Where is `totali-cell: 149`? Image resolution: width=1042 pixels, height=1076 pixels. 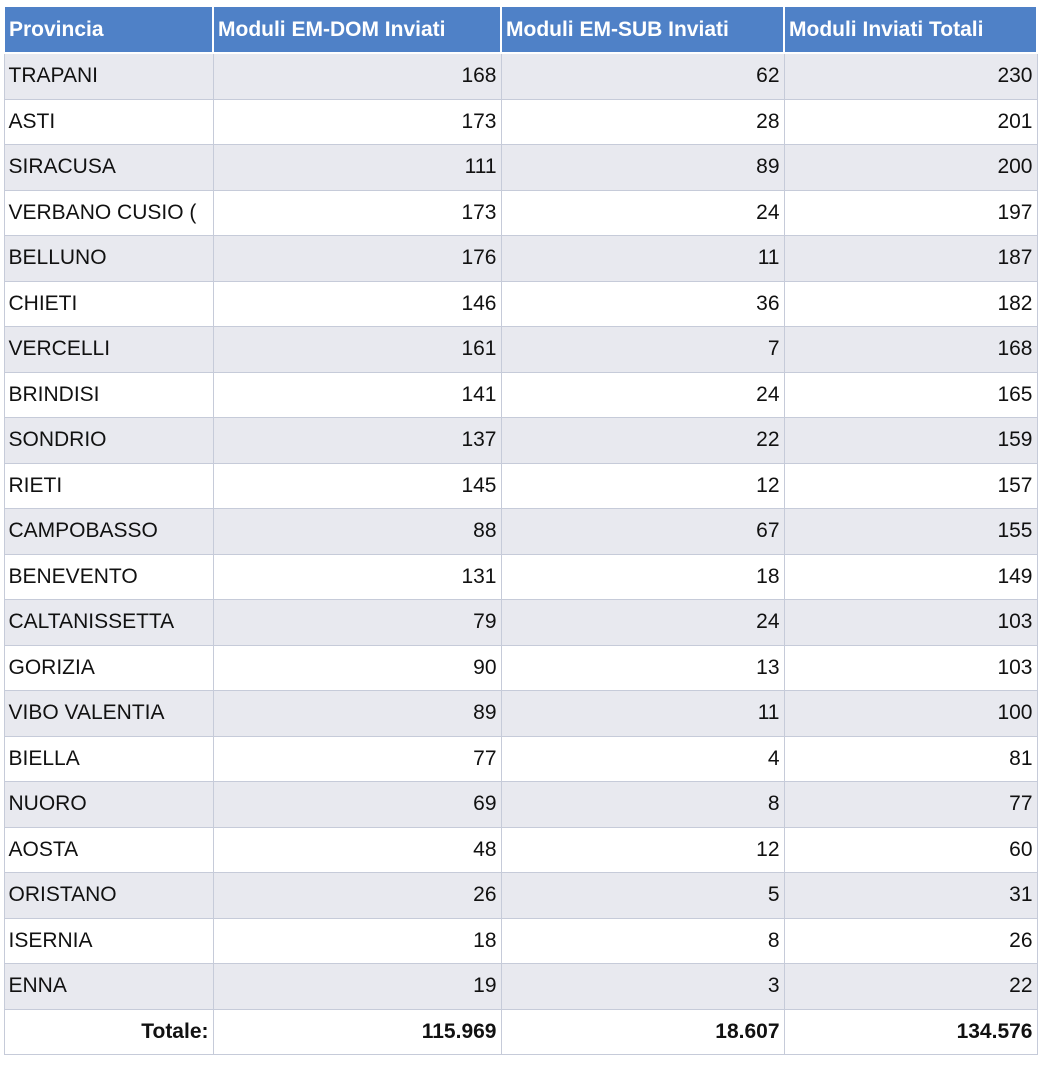
totali-cell: 149 is located at coordinates (910, 576).